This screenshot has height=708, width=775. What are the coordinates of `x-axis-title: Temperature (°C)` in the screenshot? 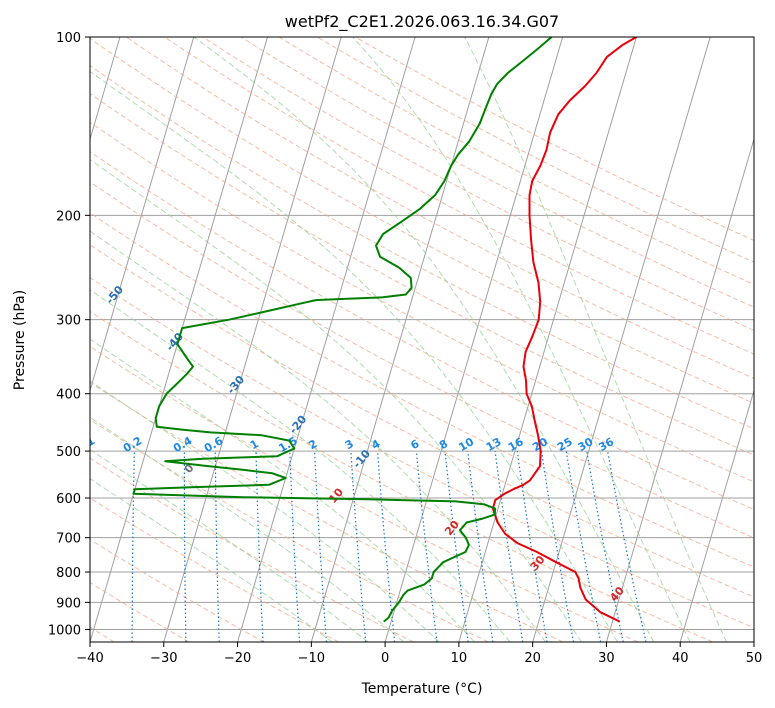 It's located at (422, 689).